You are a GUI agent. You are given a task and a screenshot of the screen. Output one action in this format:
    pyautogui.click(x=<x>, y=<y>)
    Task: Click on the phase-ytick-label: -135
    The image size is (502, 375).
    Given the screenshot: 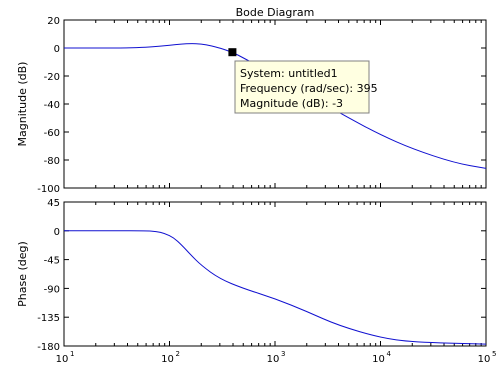 What is the action you would take?
    pyautogui.click(x=48, y=318)
    